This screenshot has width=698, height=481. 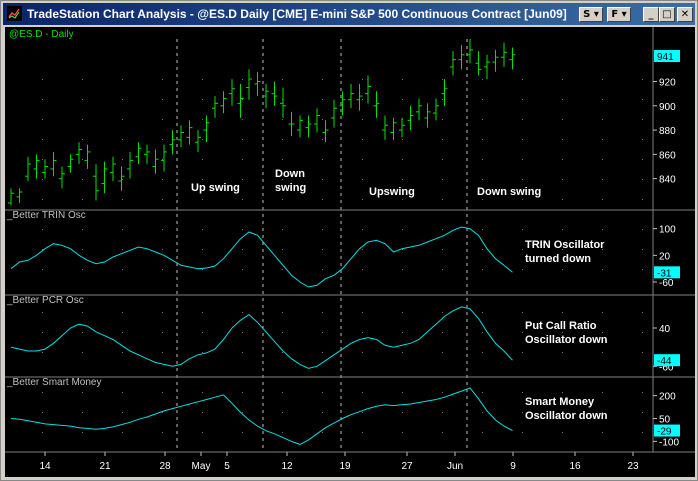 What do you see at coordinates (667, 272) in the screenshot?
I see `trin-last-value-box` at bounding box center [667, 272].